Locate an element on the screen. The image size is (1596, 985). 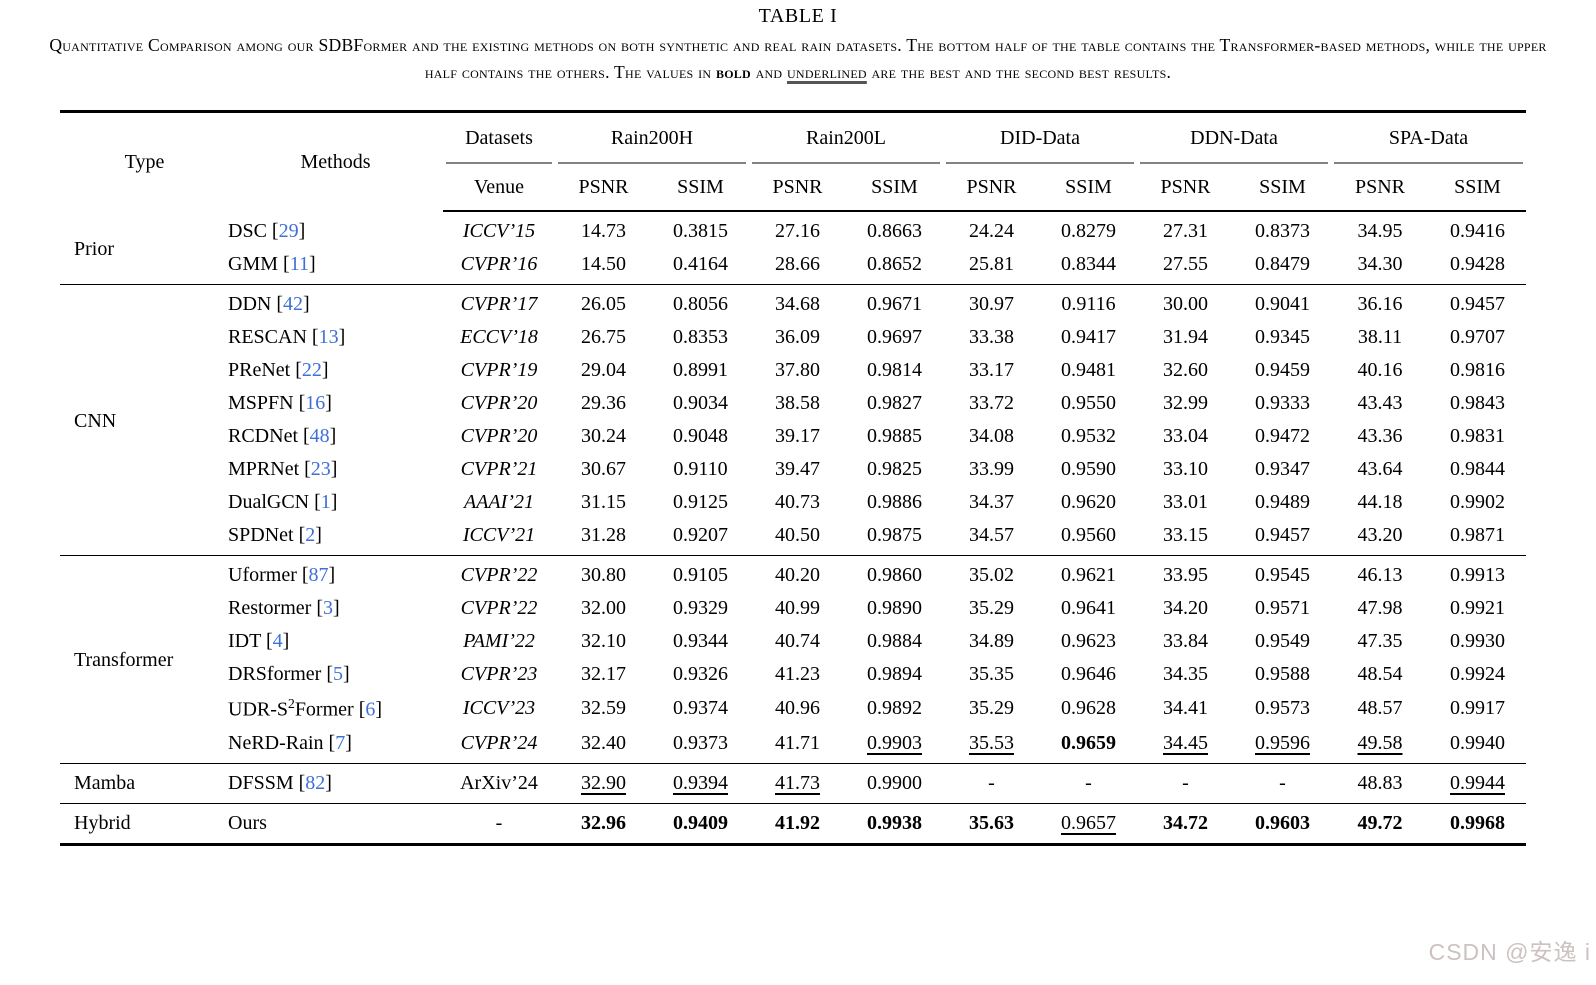
method-name: DRSformer is located at coordinates (275, 674).